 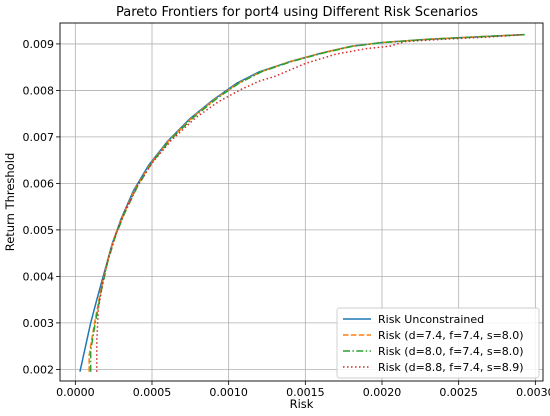 What do you see at coordinates (305, 392) in the screenshot?
I see `x-tick-label: 0.0015` at bounding box center [305, 392].